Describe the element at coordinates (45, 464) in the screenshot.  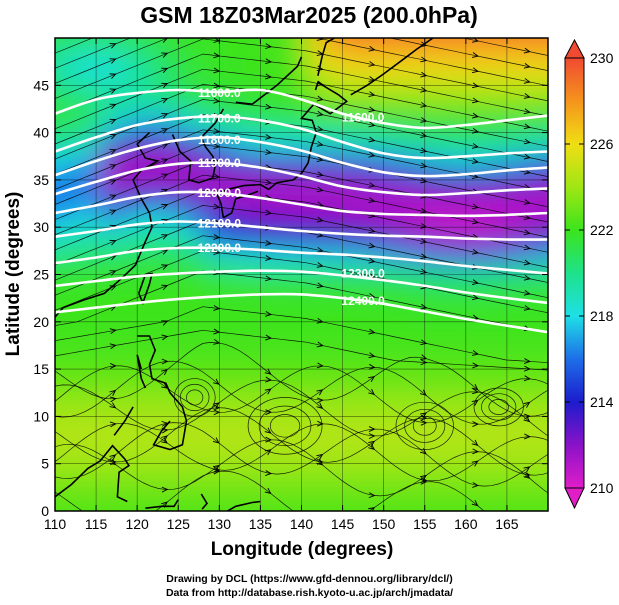
I see `y-tick-label: 5` at that location.